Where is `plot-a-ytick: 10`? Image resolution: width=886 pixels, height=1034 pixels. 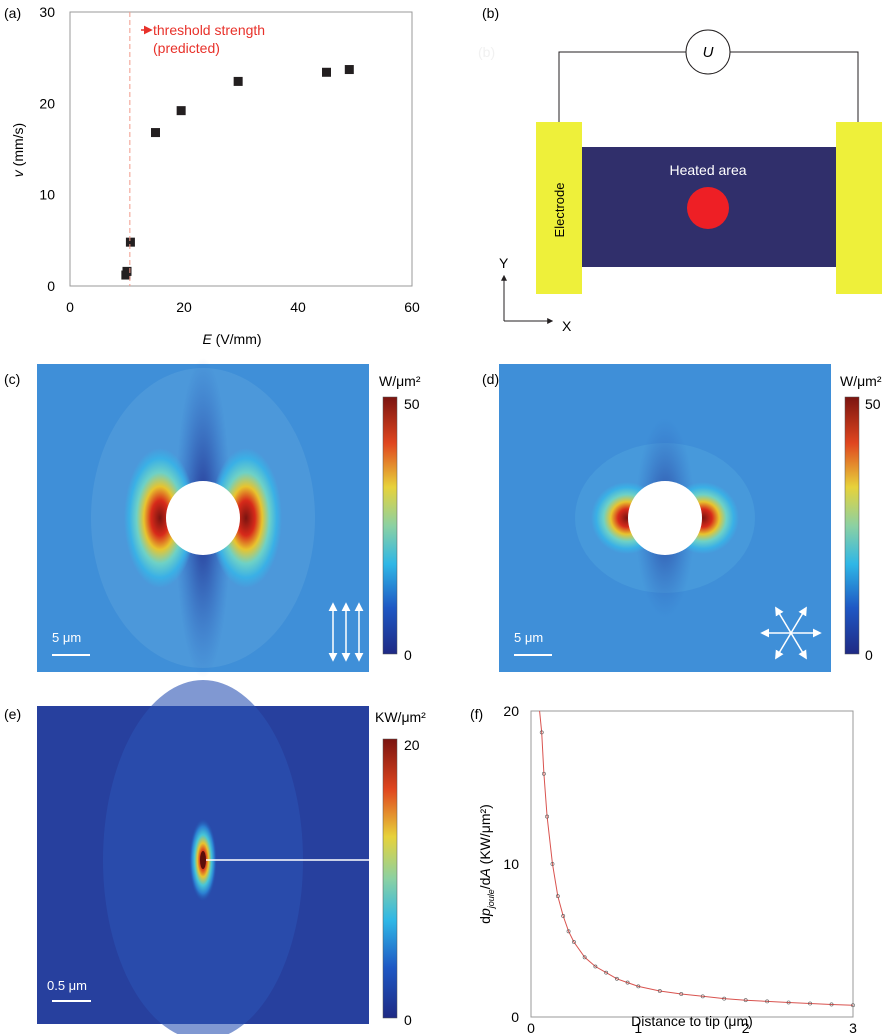 plot-a-ytick: 10 is located at coordinates (47, 195).